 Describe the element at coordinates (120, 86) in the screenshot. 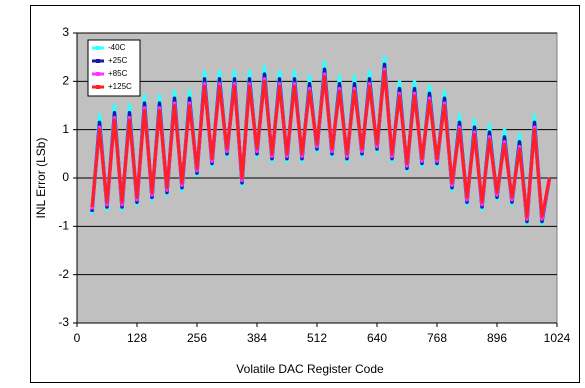

I see `legend-label: +125C` at that location.